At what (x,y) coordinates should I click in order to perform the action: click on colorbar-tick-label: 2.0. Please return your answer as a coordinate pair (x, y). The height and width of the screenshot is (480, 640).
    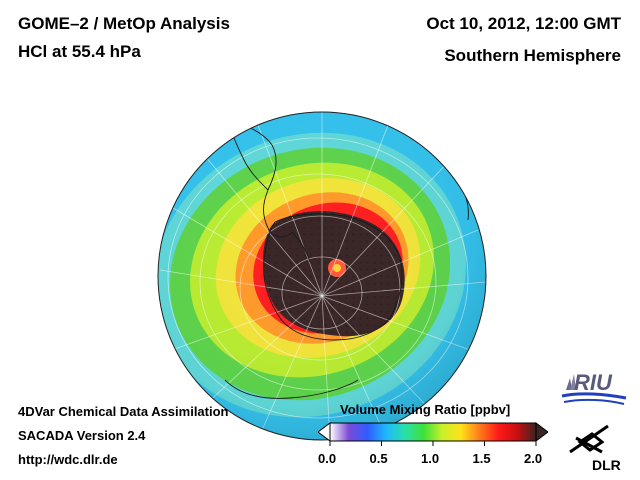
    Looking at the image, I should click on (533, 458).